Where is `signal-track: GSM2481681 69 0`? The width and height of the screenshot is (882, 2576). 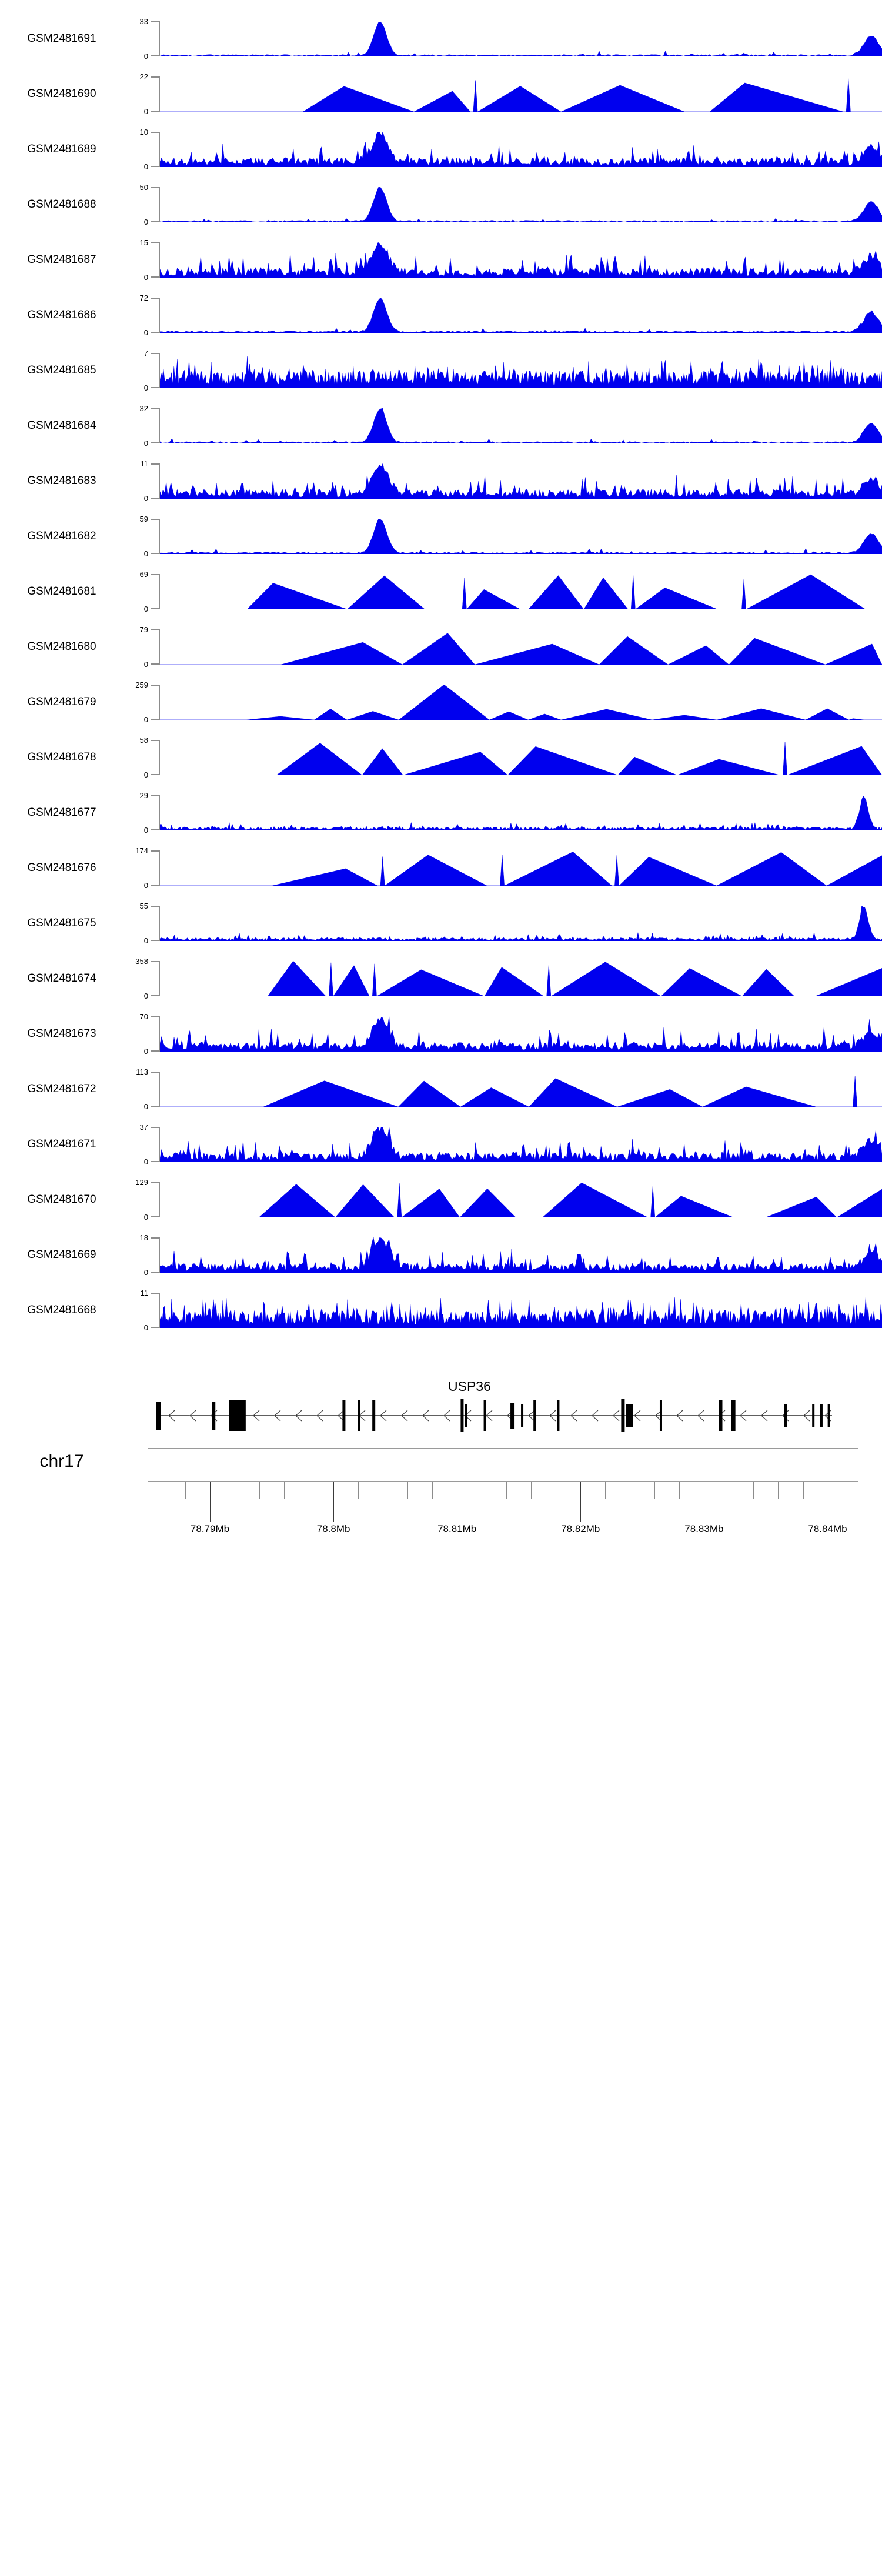
signal-track: GSM2481681 69 0 is located at coordinates (441, 591).